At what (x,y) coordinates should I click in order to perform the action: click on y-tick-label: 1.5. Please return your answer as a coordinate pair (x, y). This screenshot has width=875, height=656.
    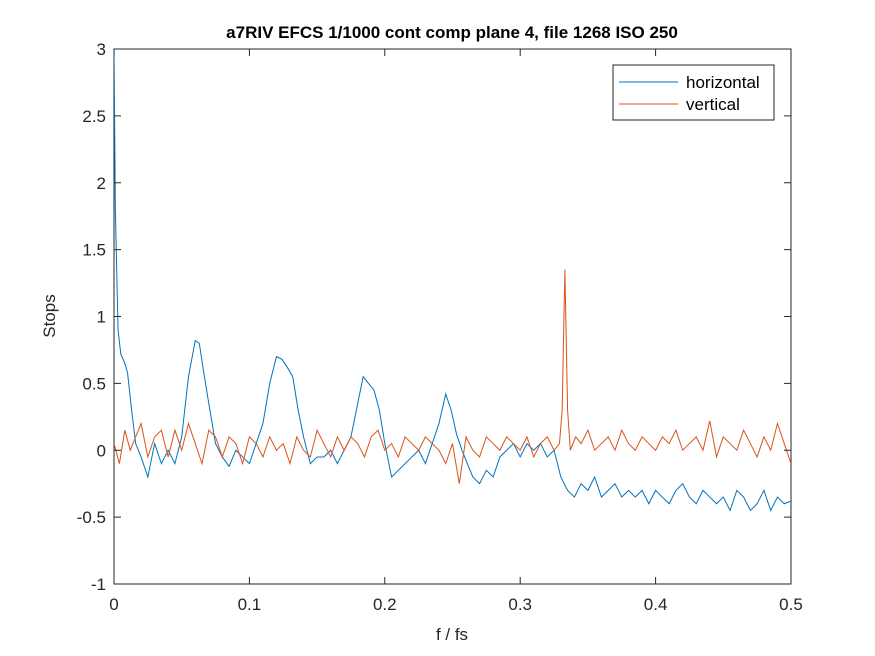
    Looking at the image, I should click on (94, 250).